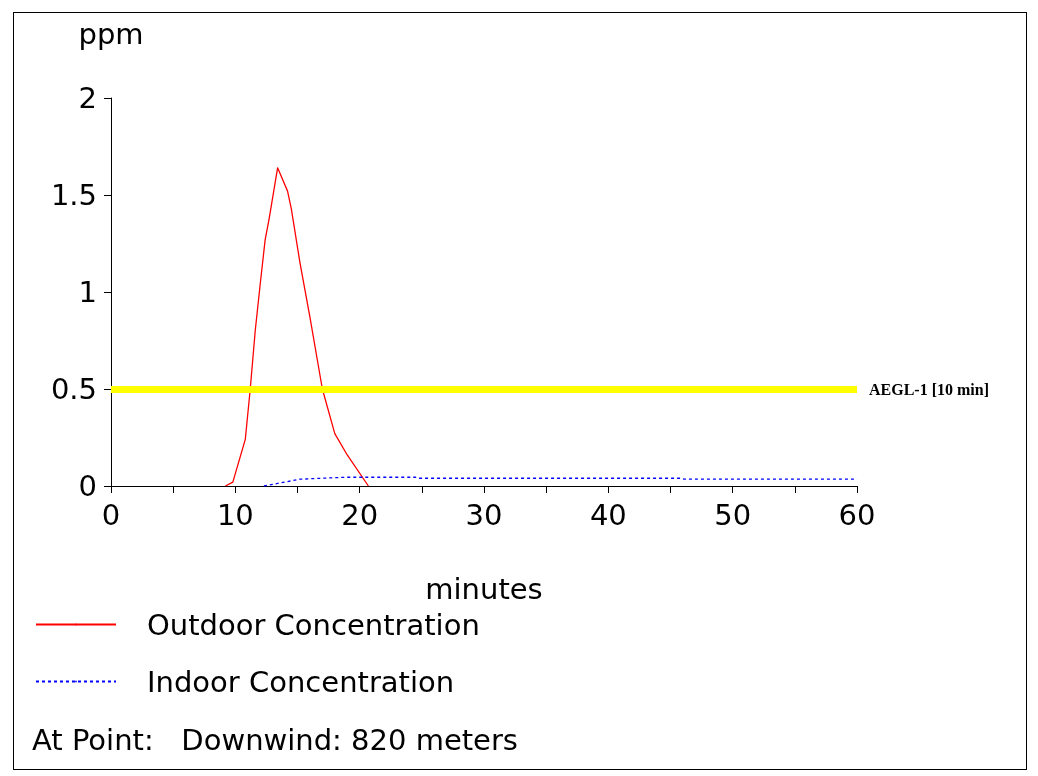 This screenshot has width=1038, height=776. Describe the element at coordinates (484, 514) in the screenshot. I see `x-tick-label: 30` at that location.